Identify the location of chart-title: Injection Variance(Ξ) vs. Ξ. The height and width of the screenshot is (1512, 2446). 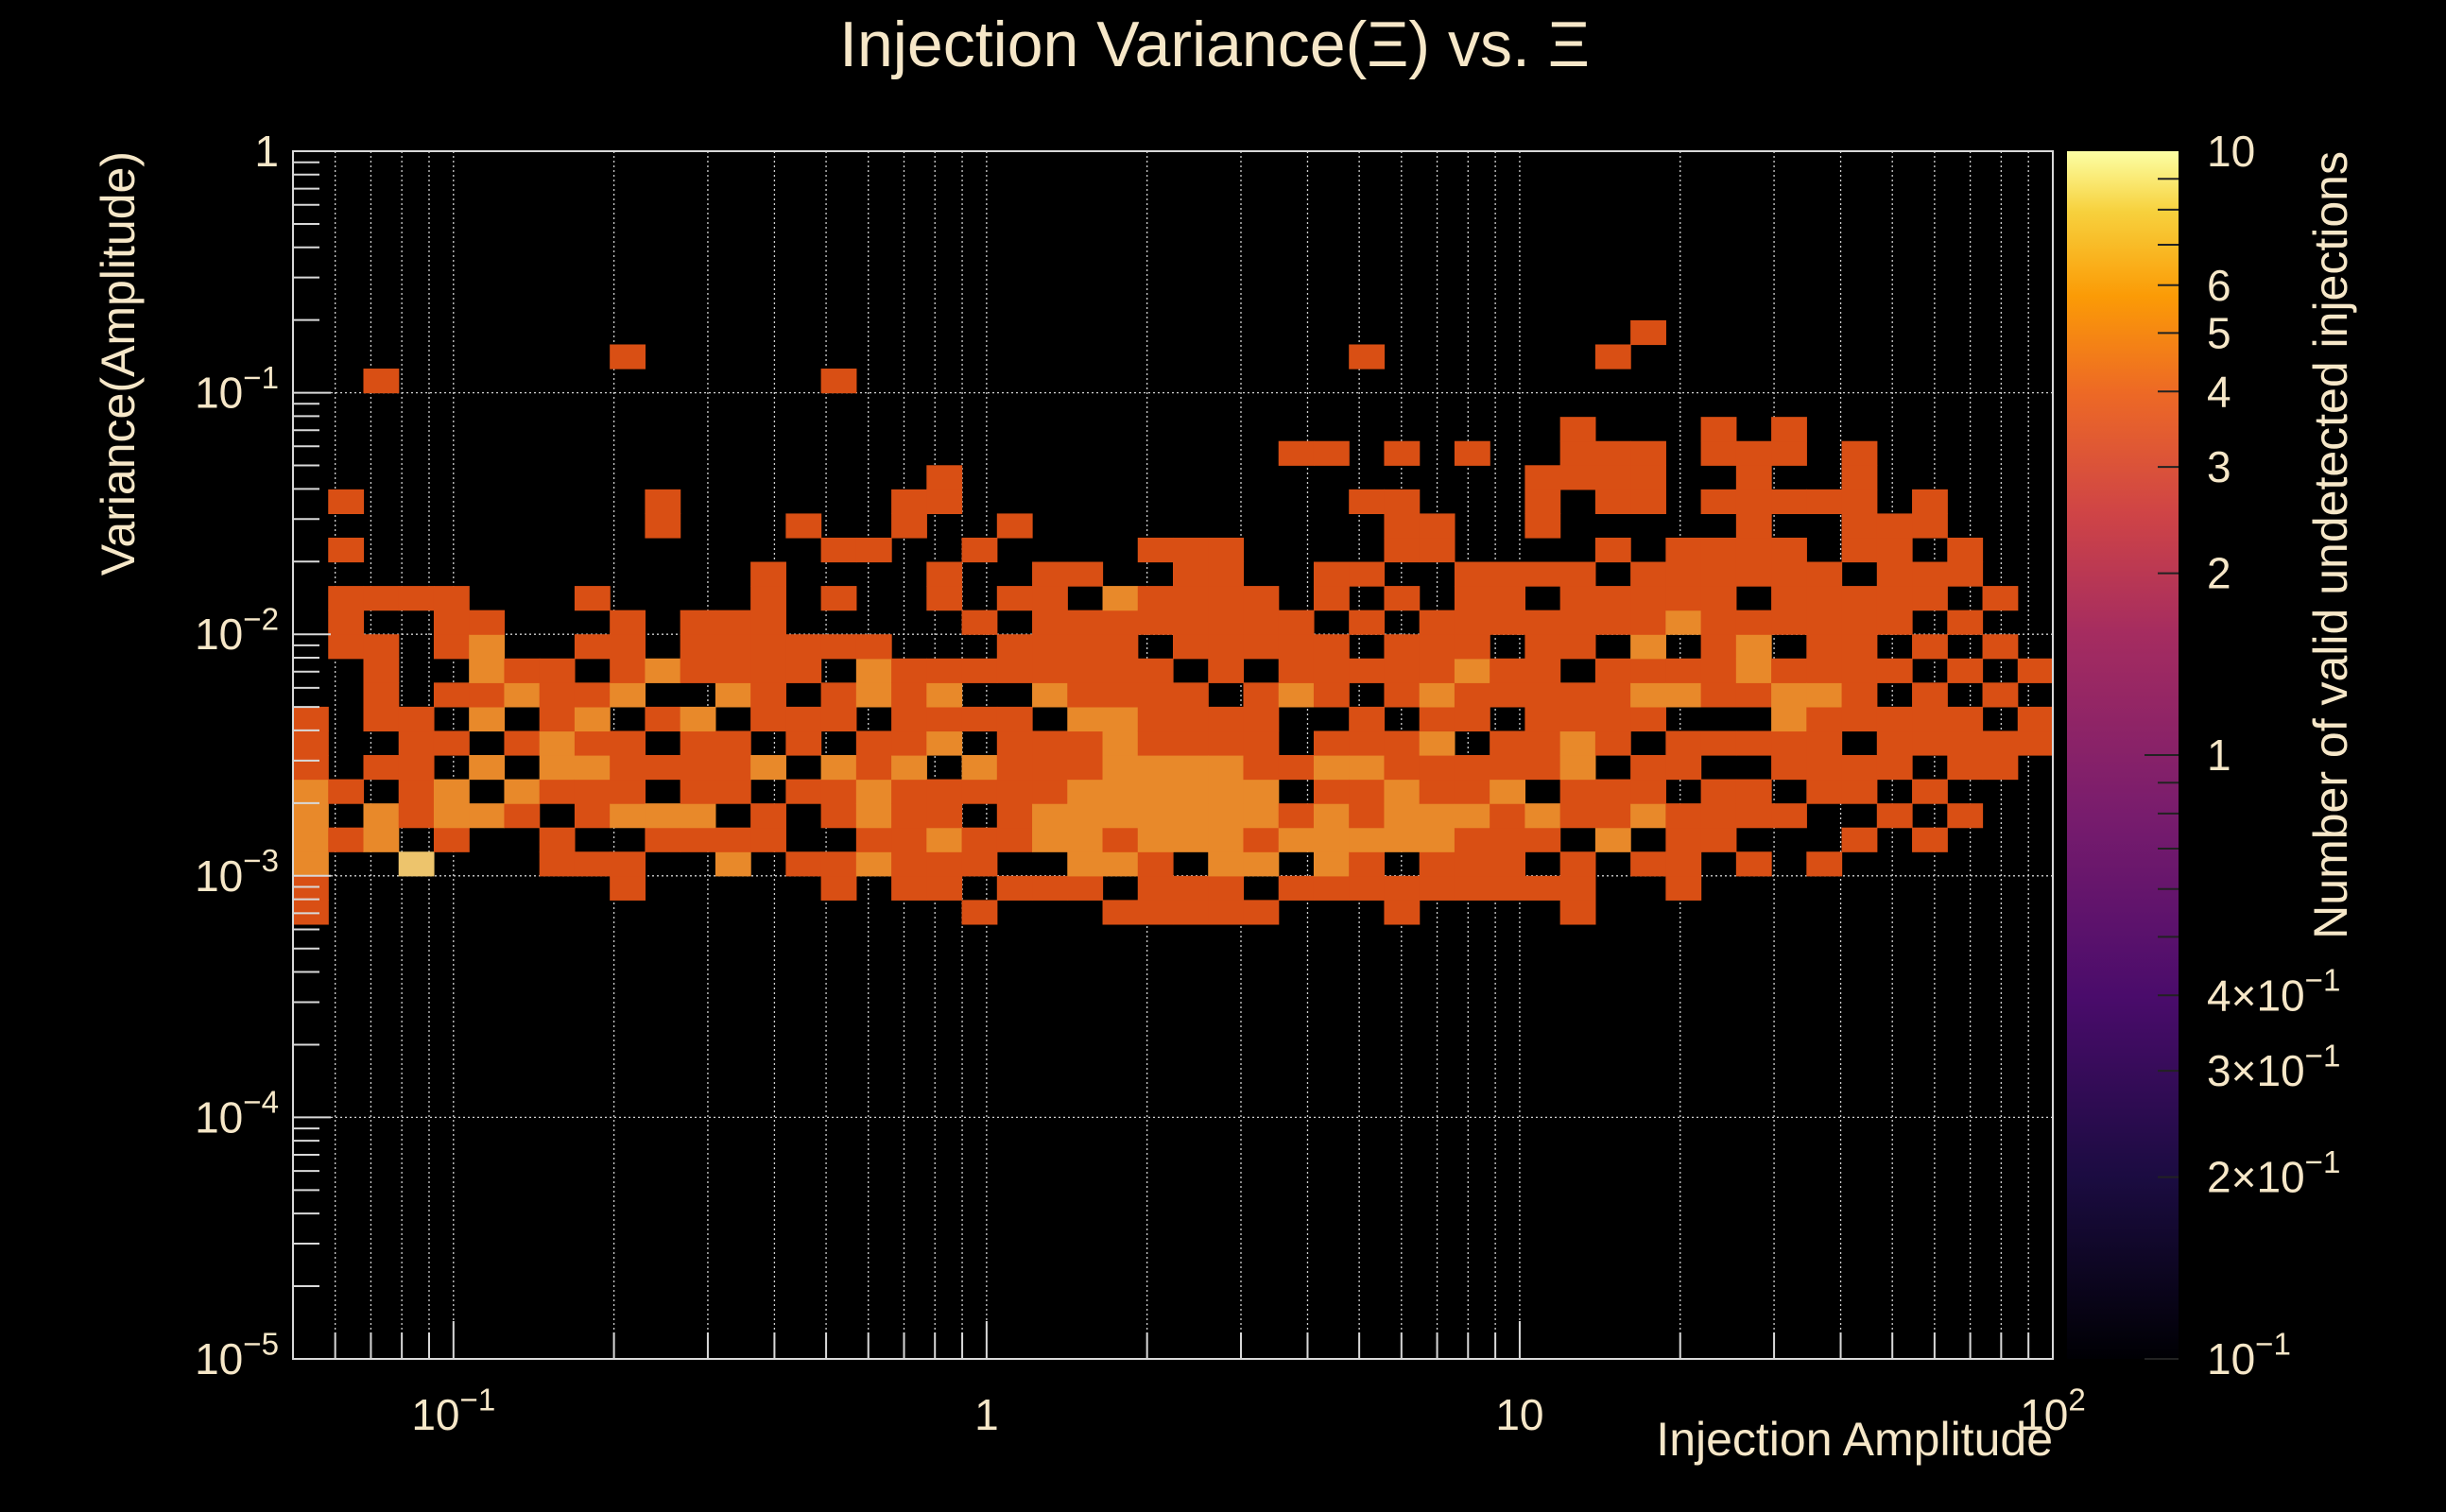
(1214, 44).